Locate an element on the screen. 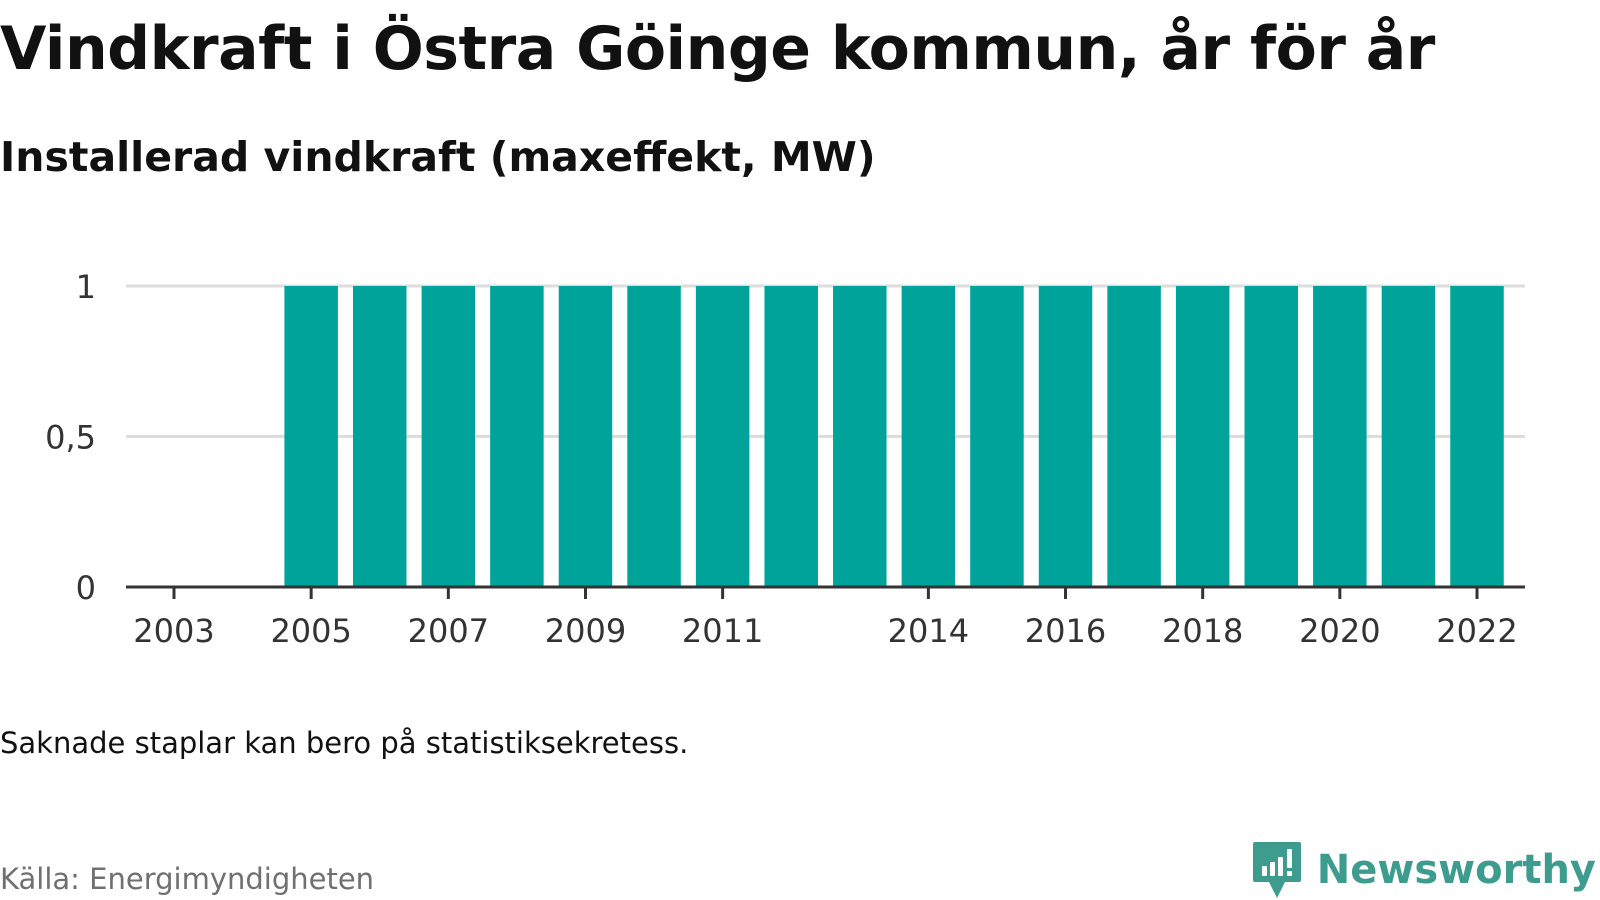  bar-2014 is located at coordinates (928, 436).